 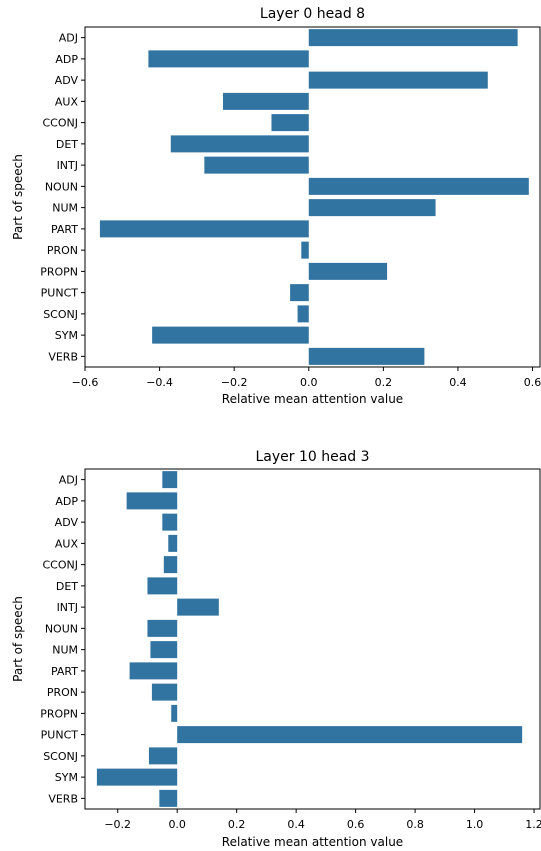 I want to click on x-tick-label: 0.8, so click(x=415, y=824).